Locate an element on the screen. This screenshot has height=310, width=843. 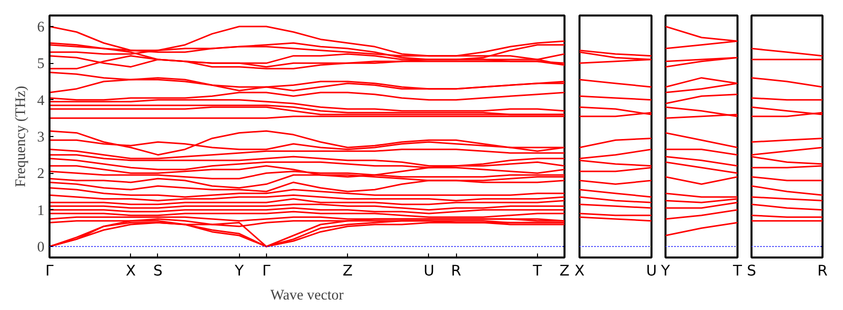
y-axis-title: Frequency (THz) is located at coordinates (21, 137).